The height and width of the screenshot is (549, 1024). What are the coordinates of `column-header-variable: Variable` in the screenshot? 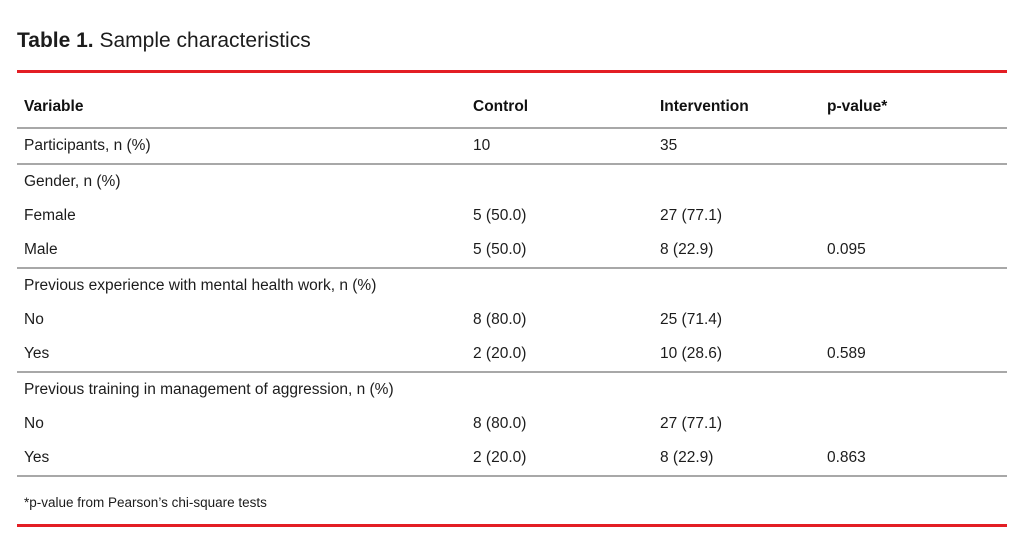 It's located at (245, 101).